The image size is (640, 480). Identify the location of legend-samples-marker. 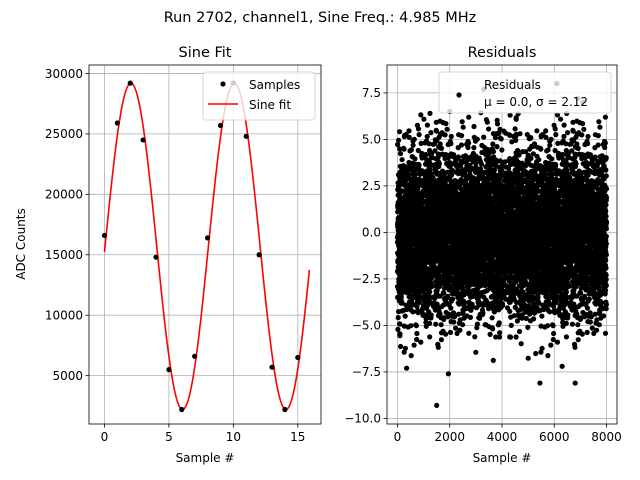
(223, 84).